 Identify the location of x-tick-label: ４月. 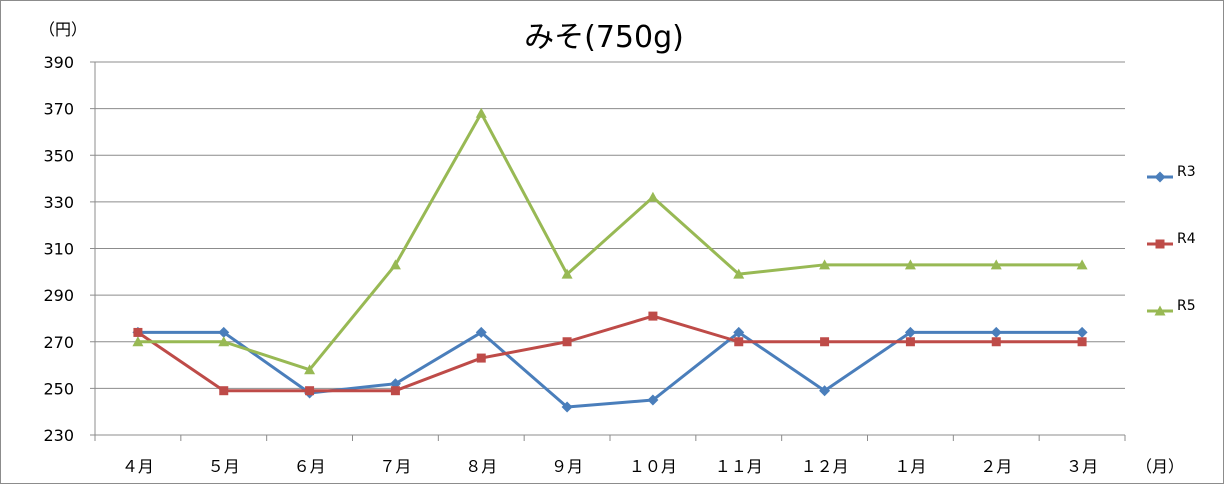
(138, 466).